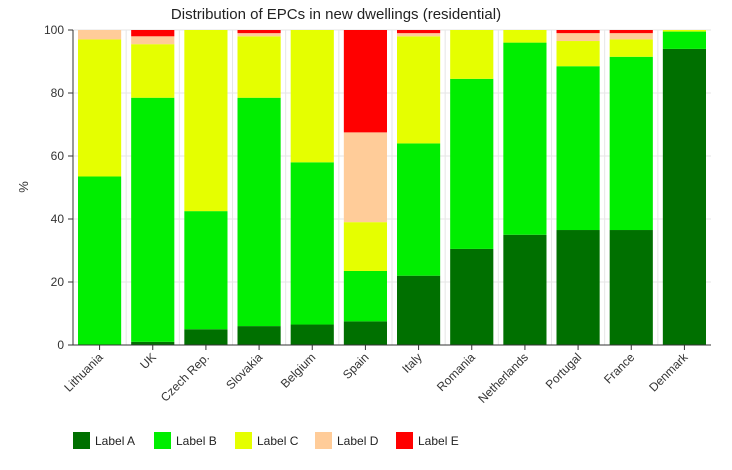 The width and height of the screenshot is (732, 470). Describe the element at coordinates (185, 377) in the screenshot. I see `x-tick-label: Czech Rep.` at that location.